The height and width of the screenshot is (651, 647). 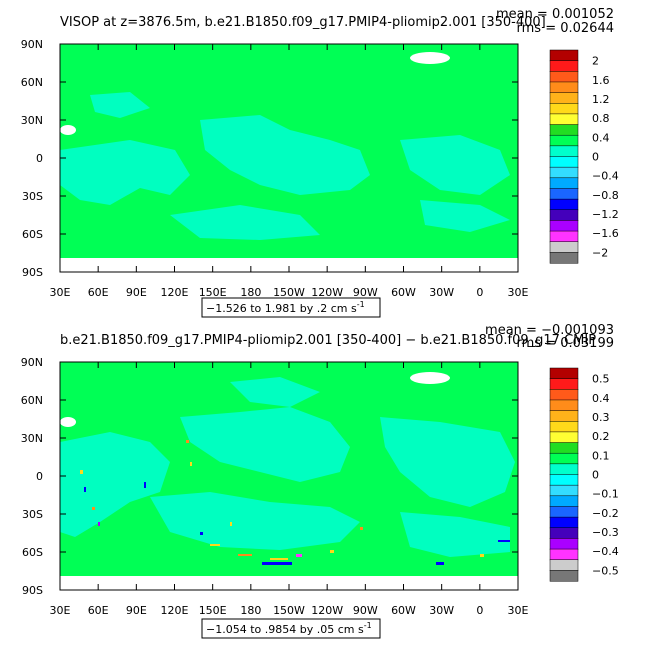 What do you see at coordinates (605, 532) in the screenshot?
I see `colorbar-label: −0.3` at bounding box center [605, 532].